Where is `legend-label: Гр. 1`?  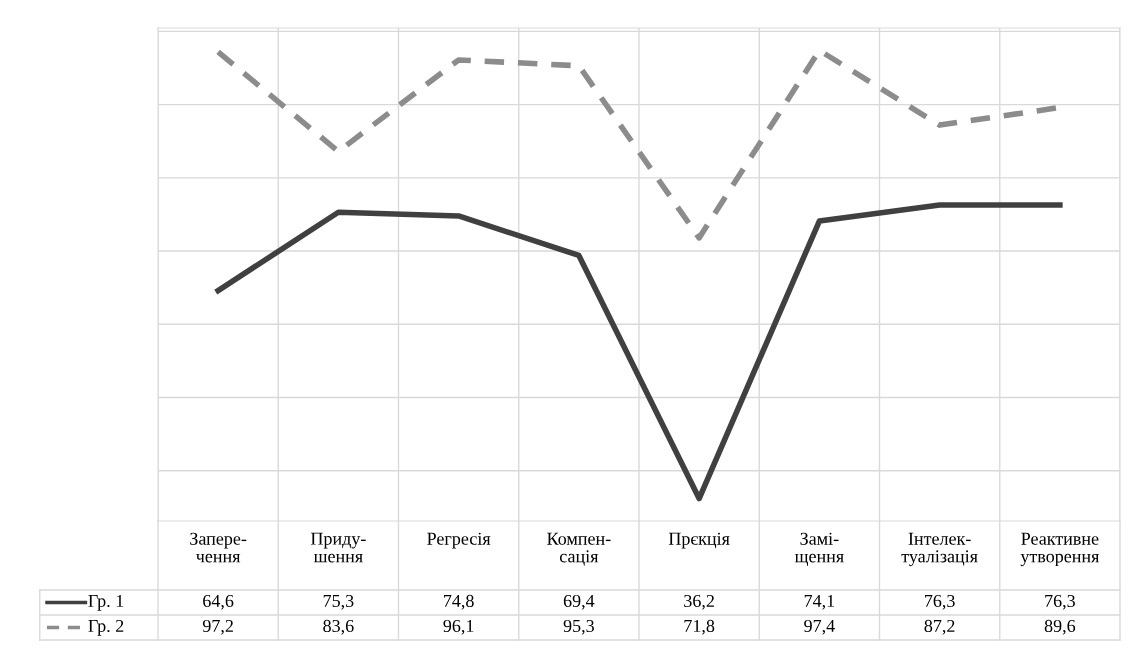
legend-label: Гр. 1 is located at coordinates (106, 602).